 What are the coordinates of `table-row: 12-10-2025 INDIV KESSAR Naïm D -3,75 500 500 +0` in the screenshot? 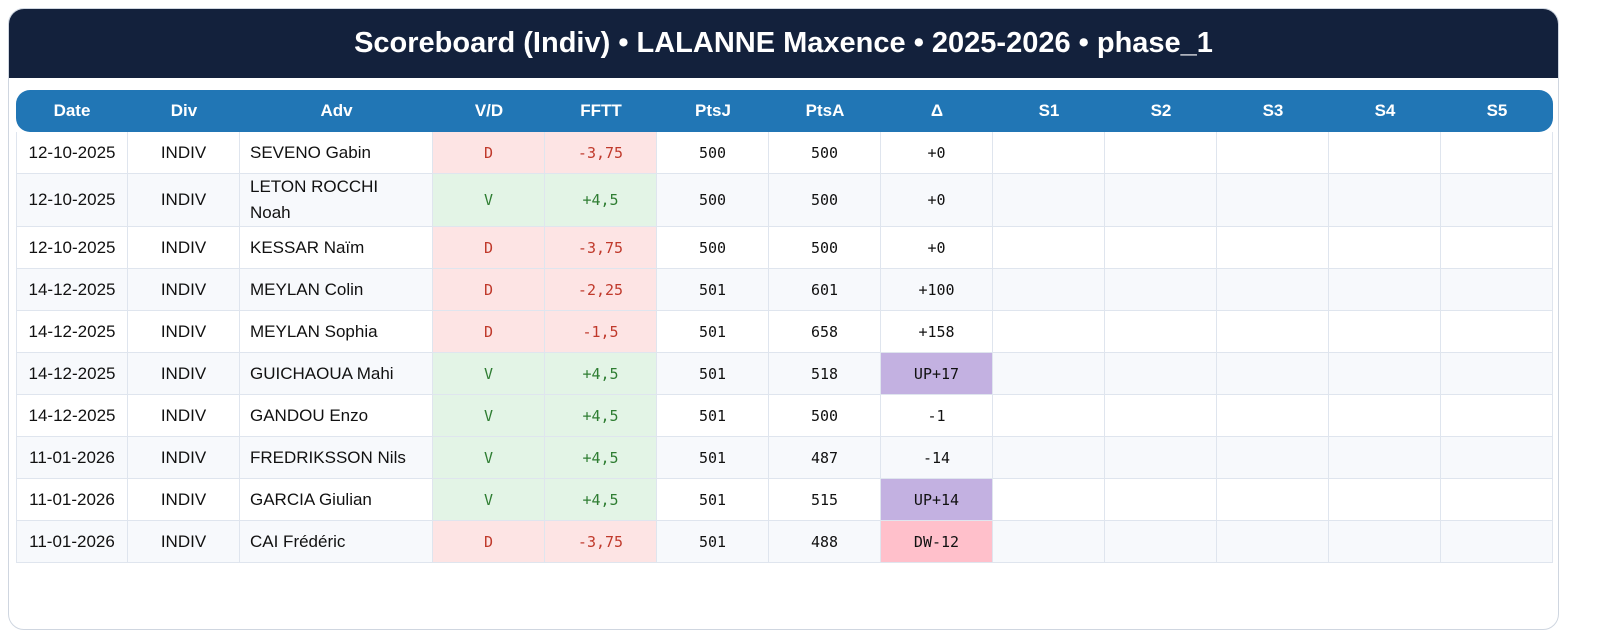 It's located at (784, 248).